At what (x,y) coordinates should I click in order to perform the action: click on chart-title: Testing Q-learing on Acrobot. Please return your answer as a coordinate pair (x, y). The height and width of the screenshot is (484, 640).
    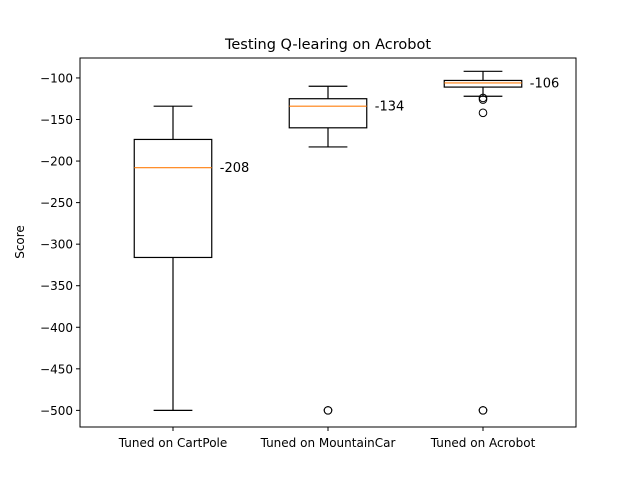
    Looking at the image, I should click on (327, 45).